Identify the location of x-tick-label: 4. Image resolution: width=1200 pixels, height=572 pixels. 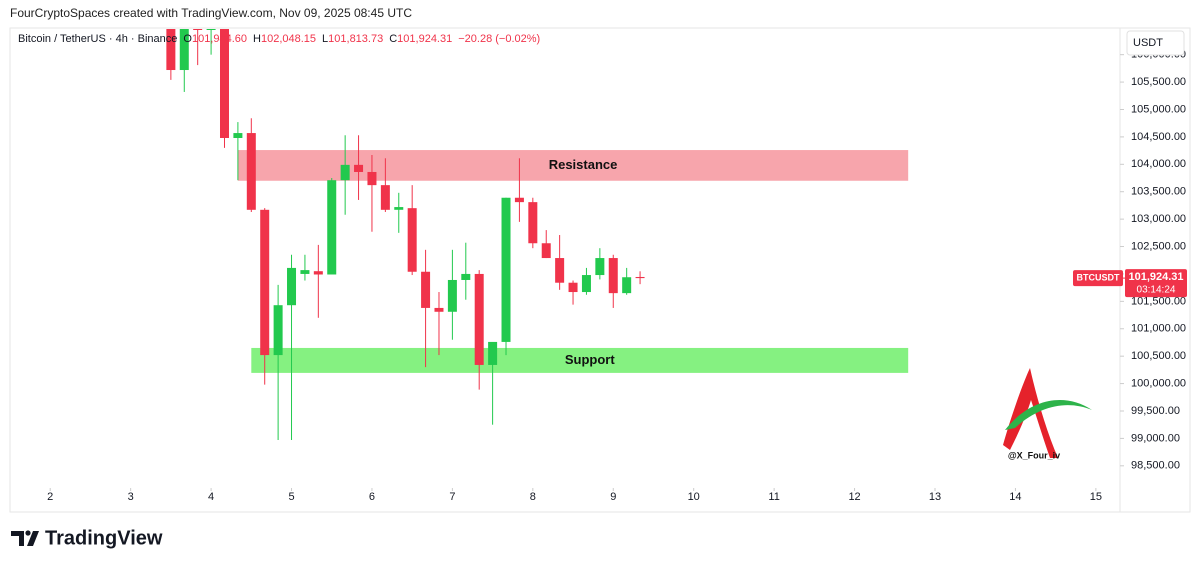
(211, 497).